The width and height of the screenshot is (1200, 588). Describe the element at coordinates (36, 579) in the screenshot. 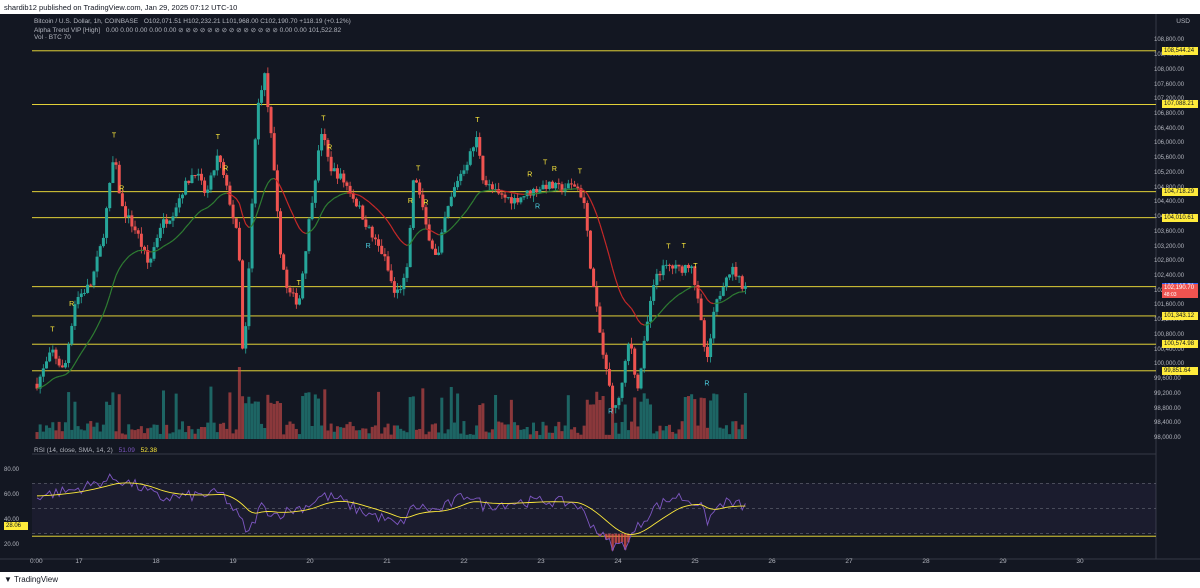

I see `footer-brand: TradingView` at that location.